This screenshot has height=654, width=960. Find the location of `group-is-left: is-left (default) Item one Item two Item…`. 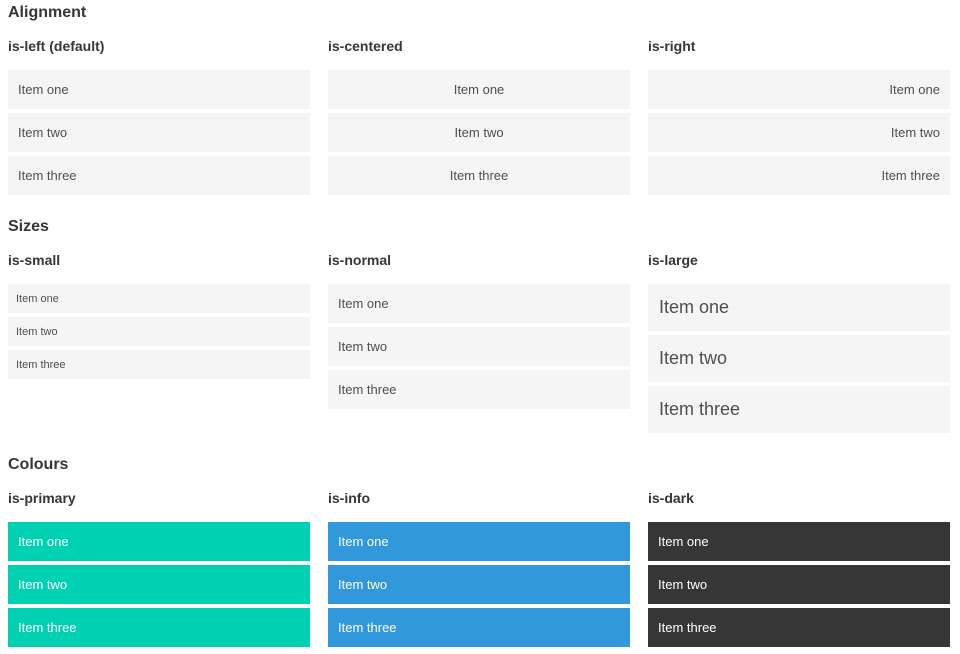

group-is-left: is-left (default) Item one Item two Item… is located at coordinates (159, 110).